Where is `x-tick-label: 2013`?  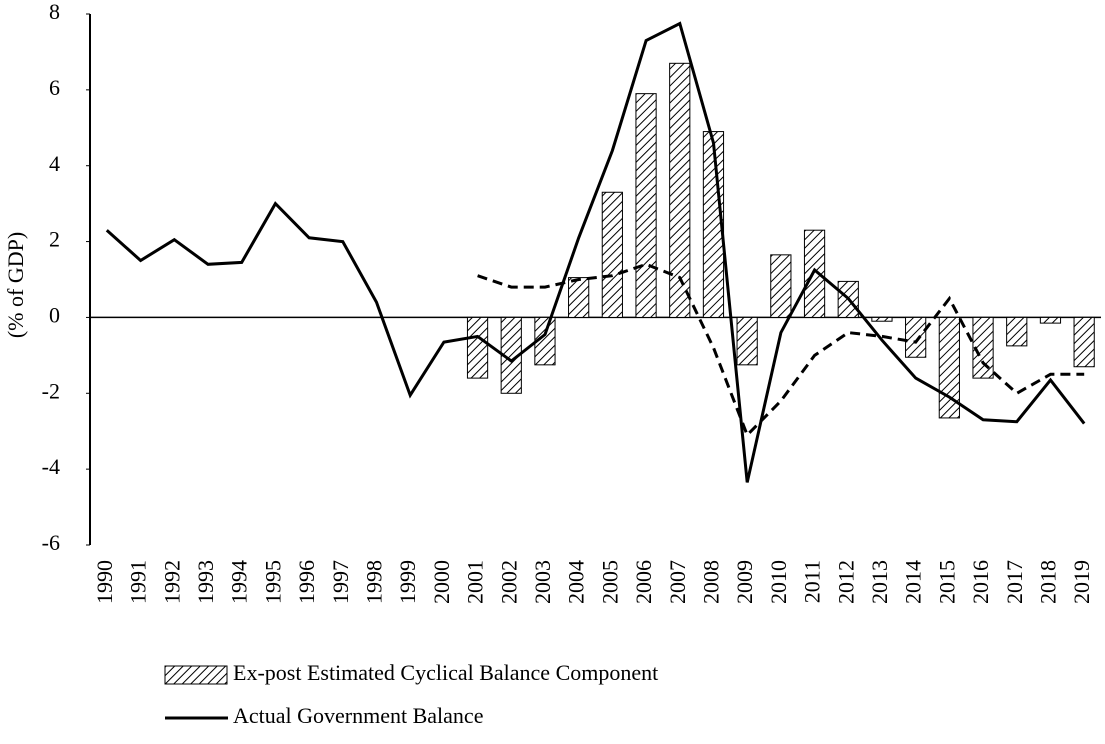 x-tick-label: 2013 is located at coordinates (879, 582).